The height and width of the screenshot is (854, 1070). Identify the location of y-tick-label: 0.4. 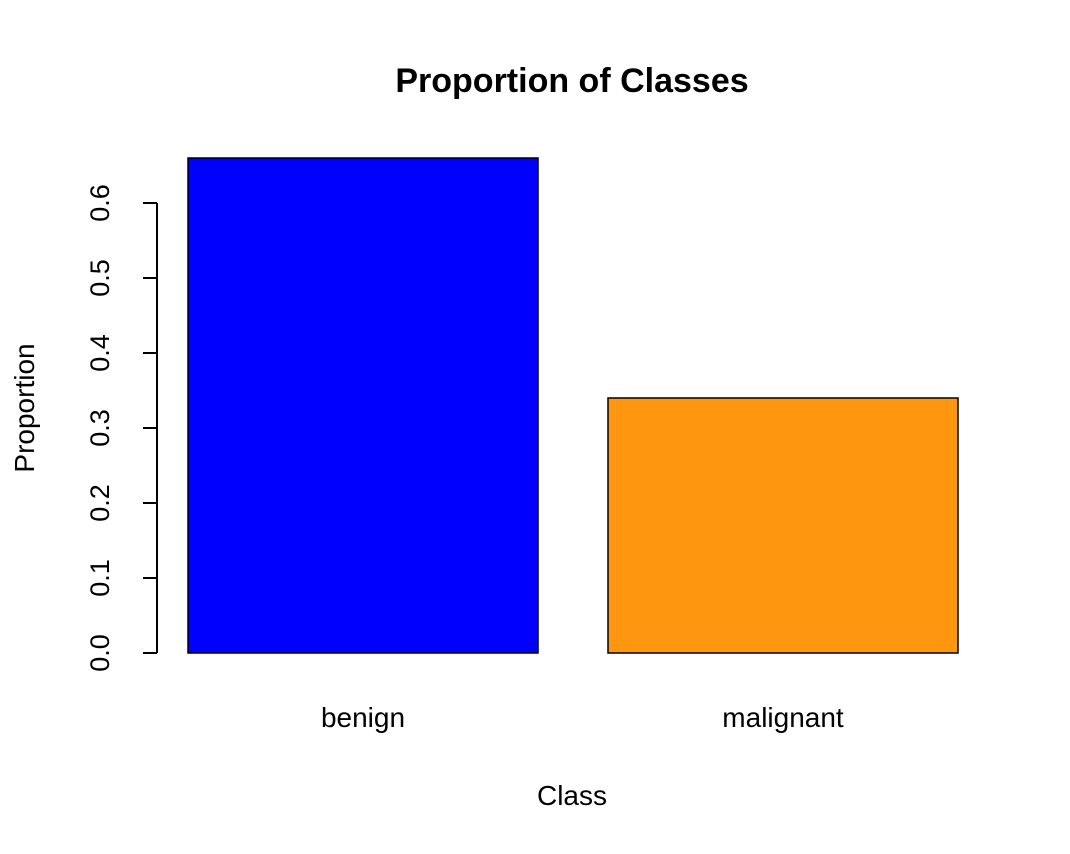
(100, 353).